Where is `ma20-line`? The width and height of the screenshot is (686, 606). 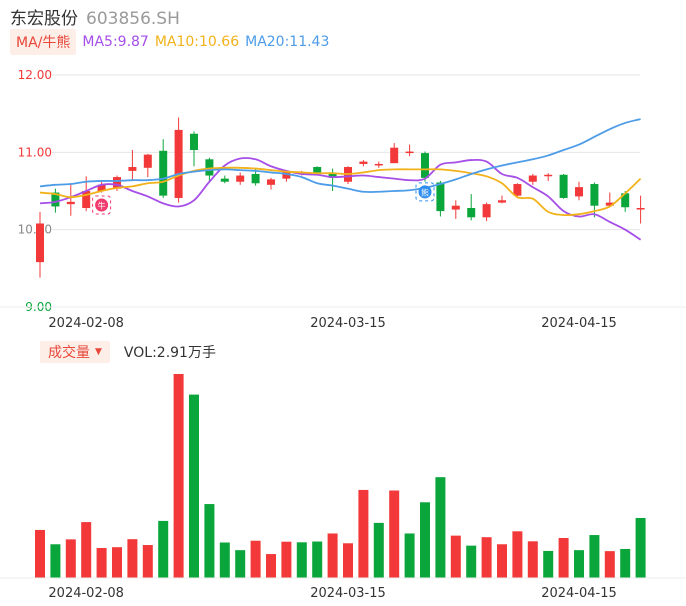
ma20-line is located at coordinates (340, 155).